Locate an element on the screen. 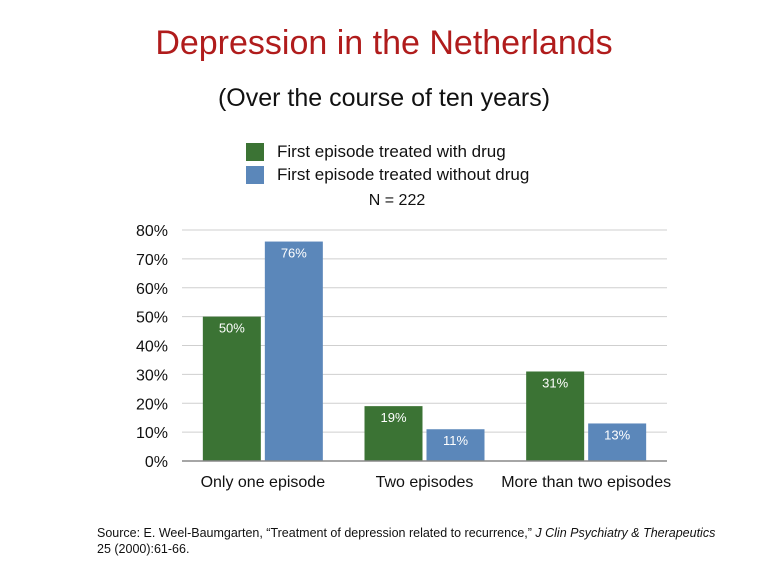 The height and width of the screenshot is (576, 768). data-label: 19% is located at coordinates (393, 417).